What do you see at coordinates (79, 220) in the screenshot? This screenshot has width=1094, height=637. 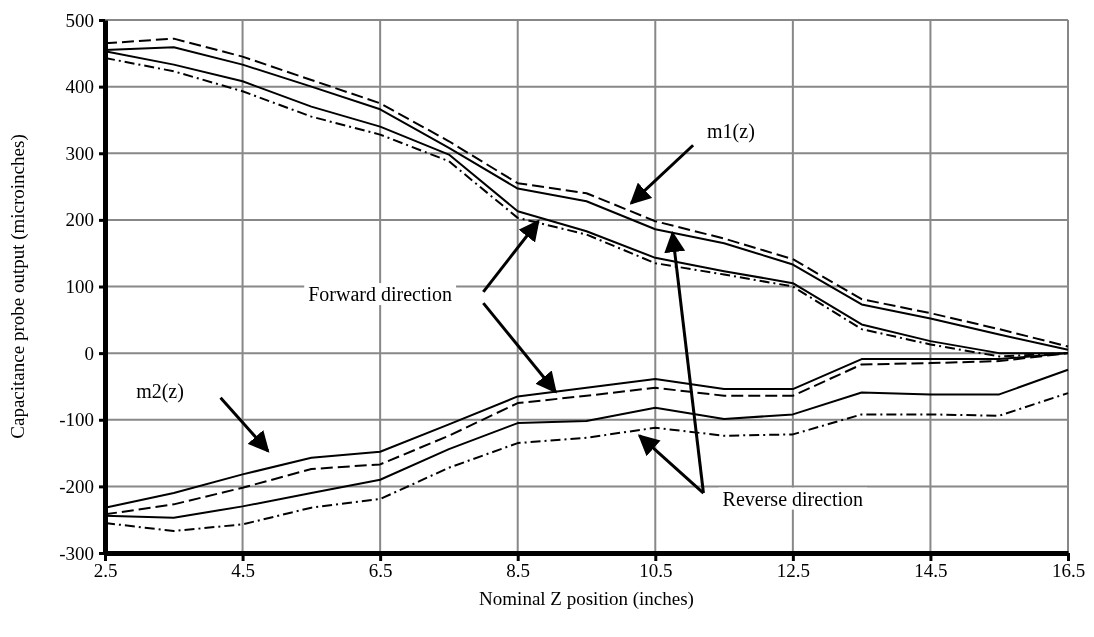 I see `y-tick-label: 200` at bounding box center [79, 220].